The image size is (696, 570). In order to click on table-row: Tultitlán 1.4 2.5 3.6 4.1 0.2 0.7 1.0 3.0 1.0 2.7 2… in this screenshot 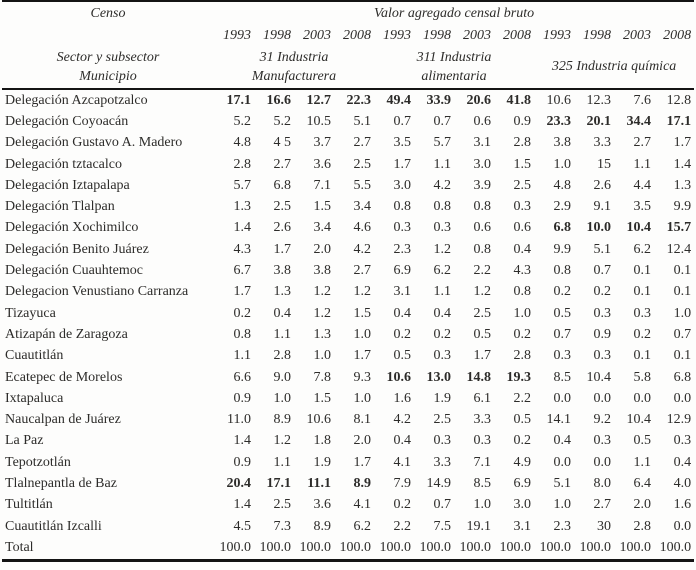, I will do `click(348, 505)`.